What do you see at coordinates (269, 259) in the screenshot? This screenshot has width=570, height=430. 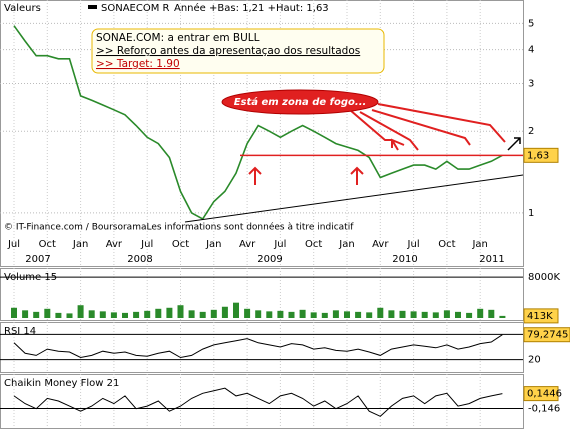 I see `x-year-label: 2009` at bounding box center [269, 259].